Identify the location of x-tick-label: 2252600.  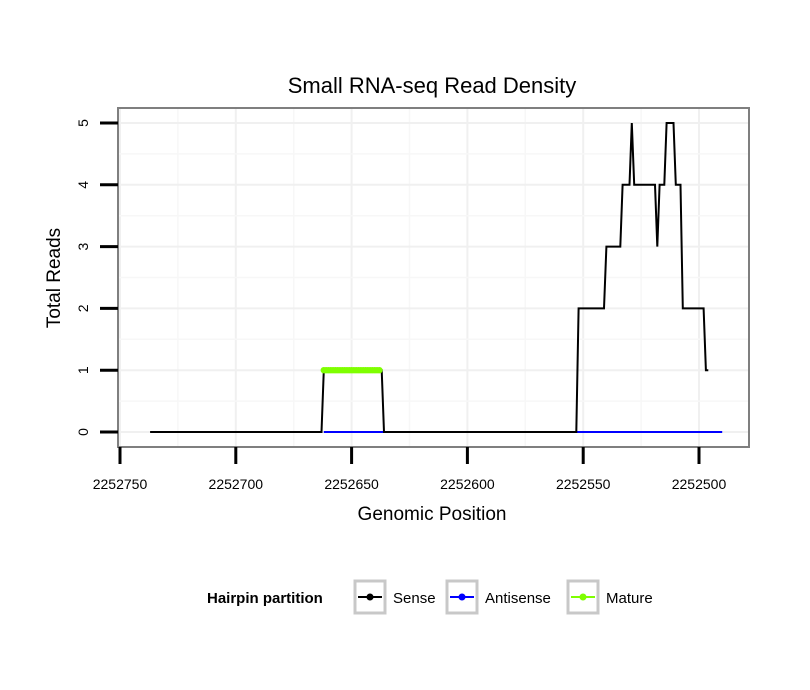
(467, 484).